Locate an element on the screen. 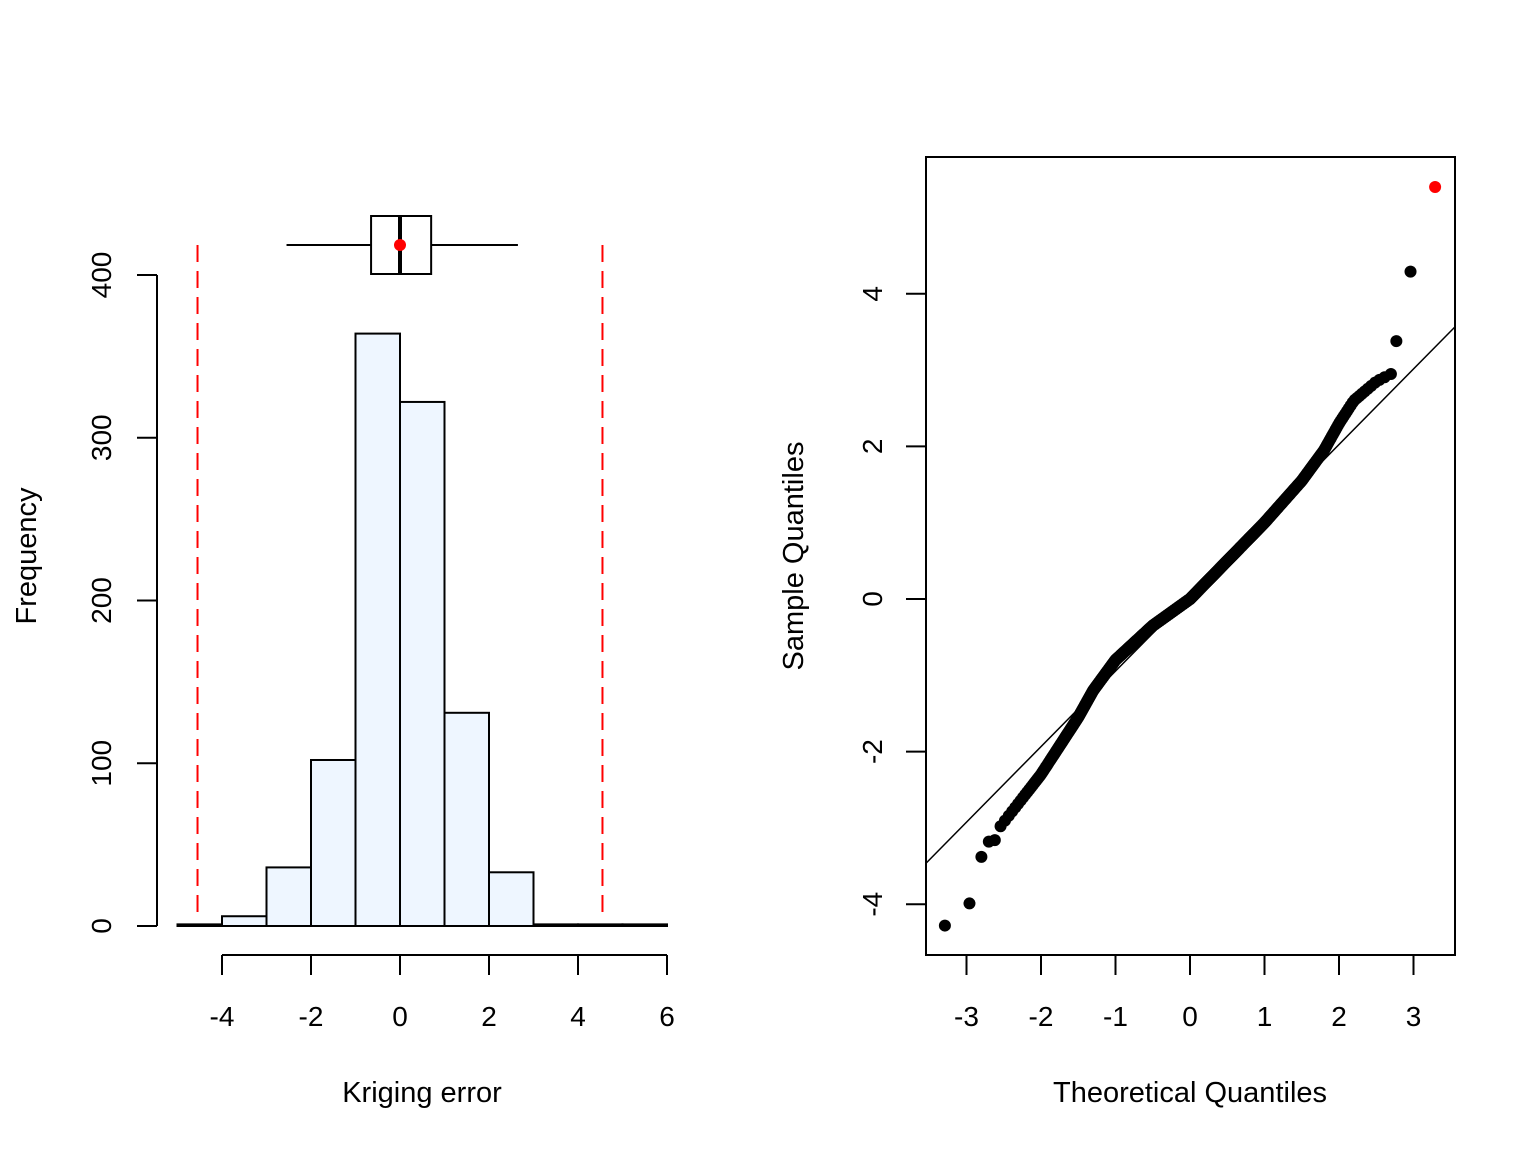 The image size is (1536, 1152). qq-x-tick-label: 0 is located at coordinates (1190, 1016).